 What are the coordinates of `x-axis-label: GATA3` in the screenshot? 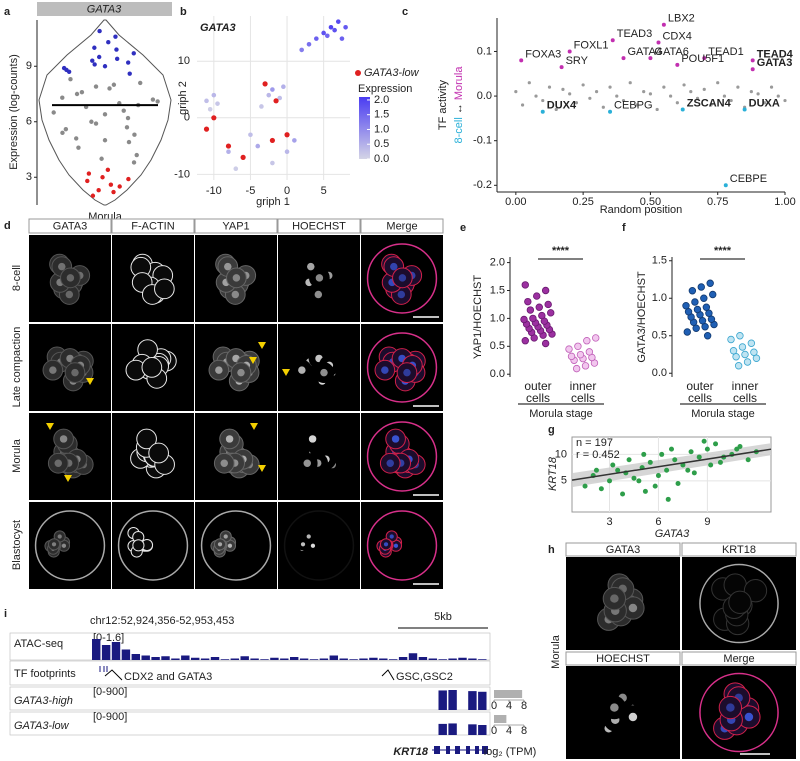 It's located at (672, 534).